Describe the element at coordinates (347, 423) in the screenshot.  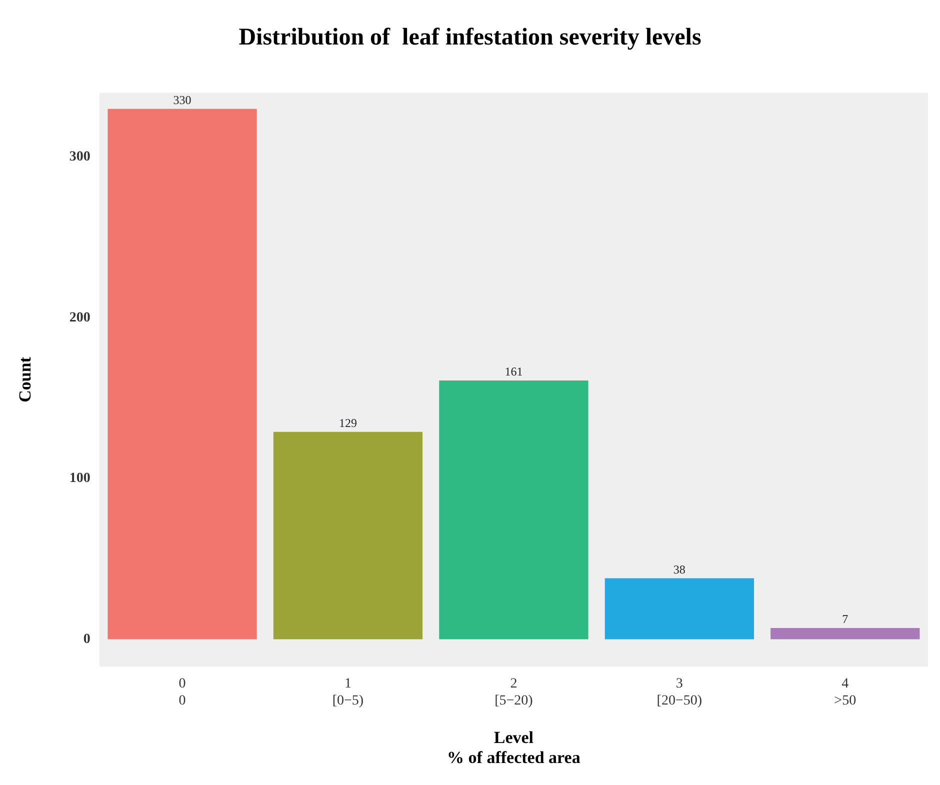
I see `data-label: 129` at that location.